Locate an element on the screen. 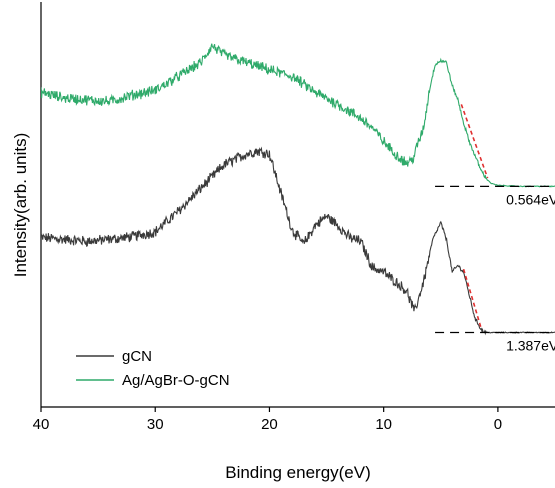  x-axis-title: Binding energy(eV) is located at coordinates (298, 472).